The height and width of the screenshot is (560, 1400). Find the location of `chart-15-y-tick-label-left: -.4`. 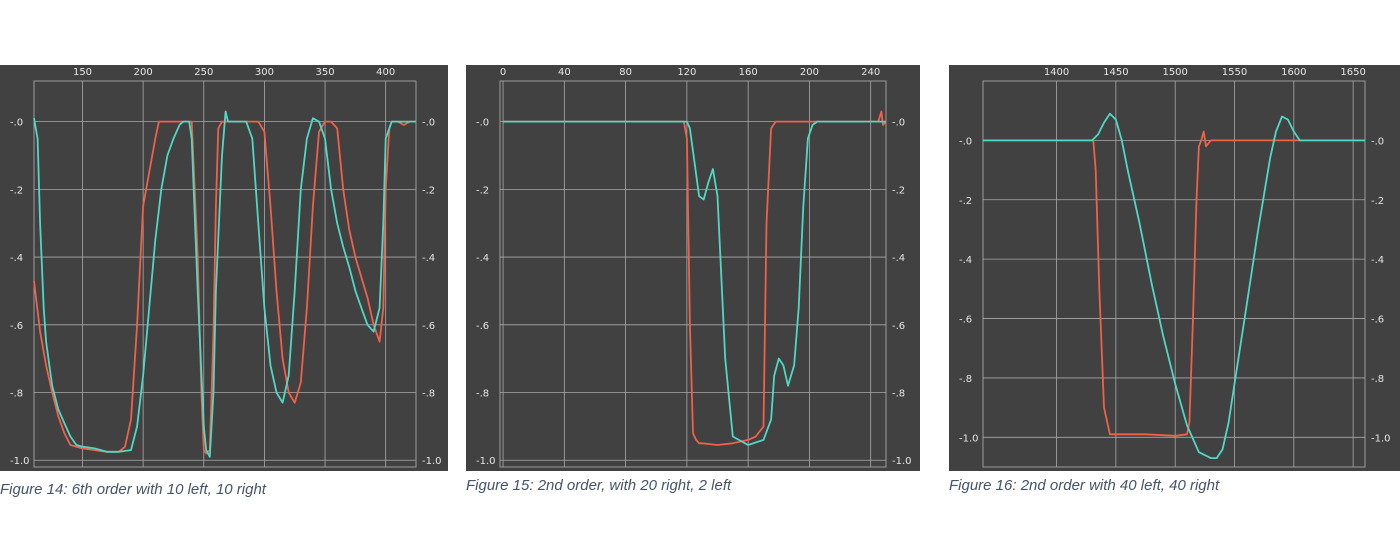

chart-15-y-tick-label-left: -.4 is located at coordinates (482, 258).